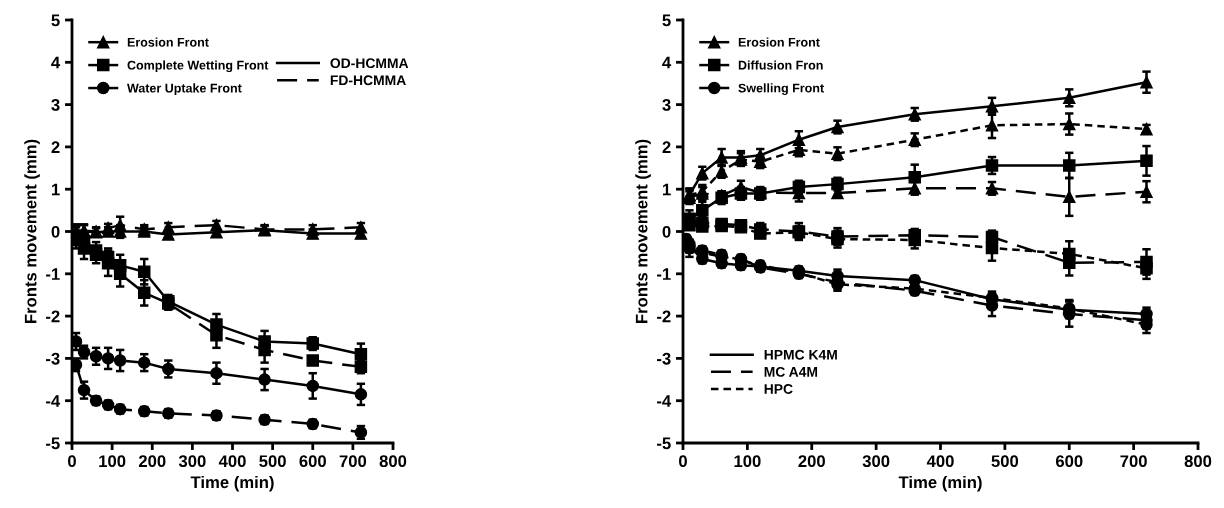  Describe the element at coordinates (800, 354) in the screenshot. I see `annotation: HPMC K4M` at that location.